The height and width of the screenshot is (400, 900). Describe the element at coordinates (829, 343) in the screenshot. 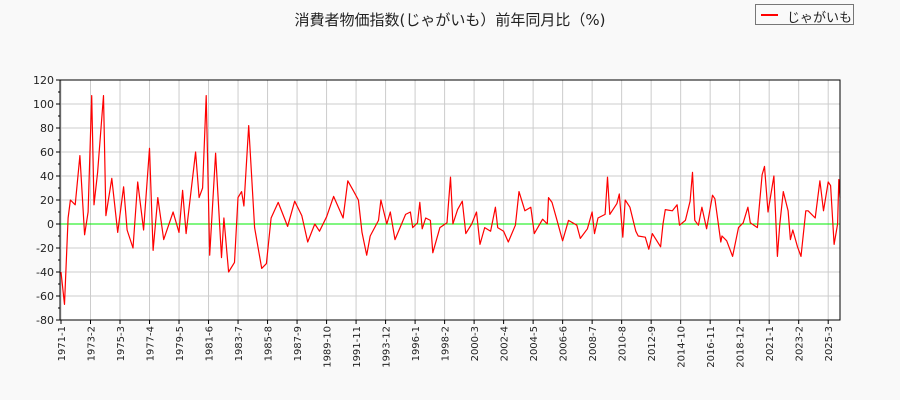

I see `x-tick-label: 2025-3` at that location.